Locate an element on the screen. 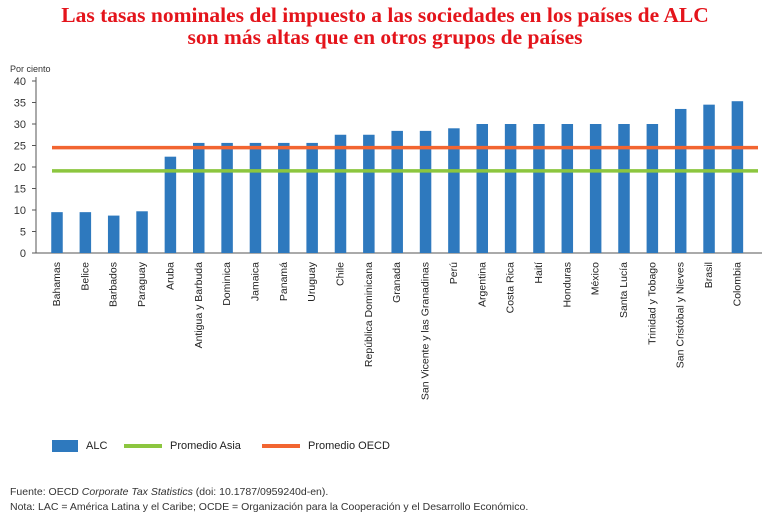 The image size is (770, 524). y-tick-label: 5 is located at coordinates (23, 233).